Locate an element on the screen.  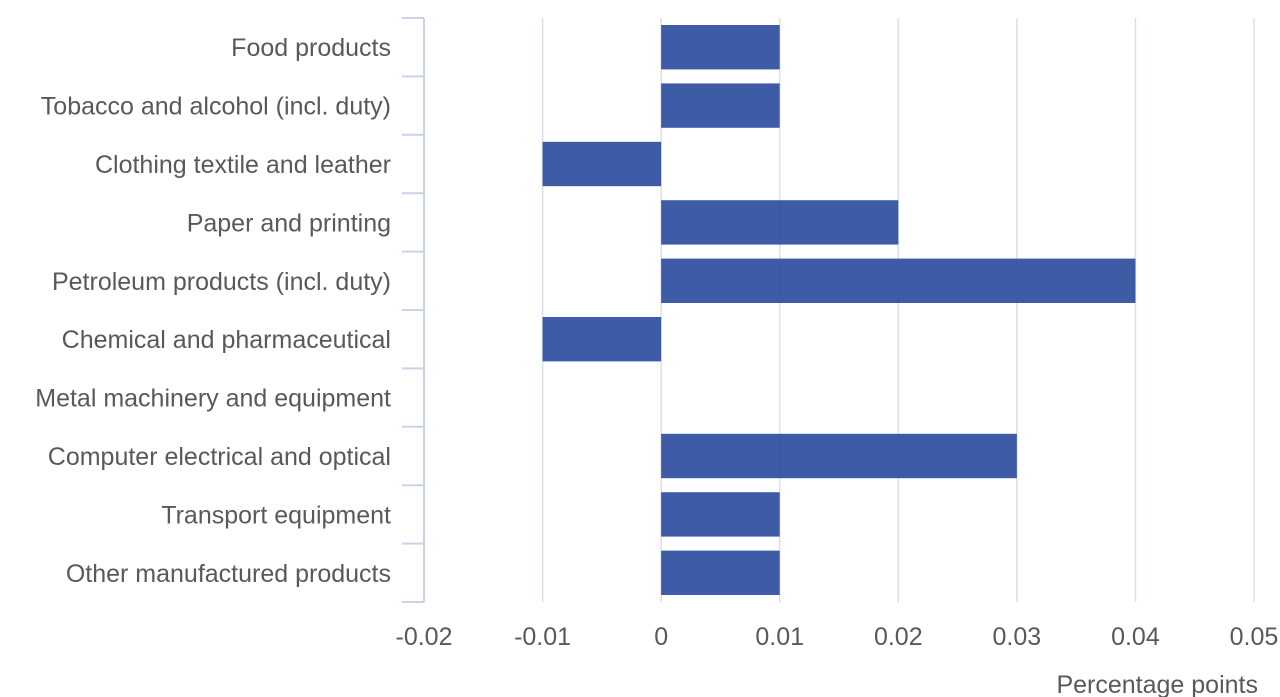
category-label: Computer electrical and optical is located at coordinates (219, 457).